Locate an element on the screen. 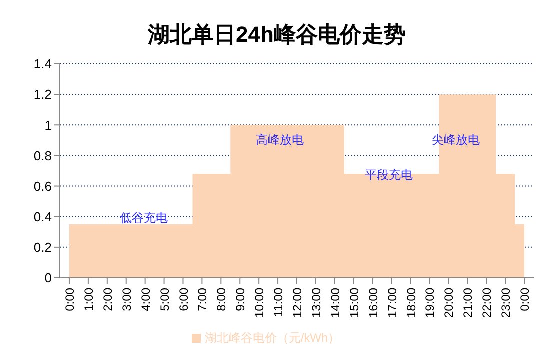 The height and width of the screenshot is (351, 554). annotation: 低谷充电 is located at coordinates (144, 218).